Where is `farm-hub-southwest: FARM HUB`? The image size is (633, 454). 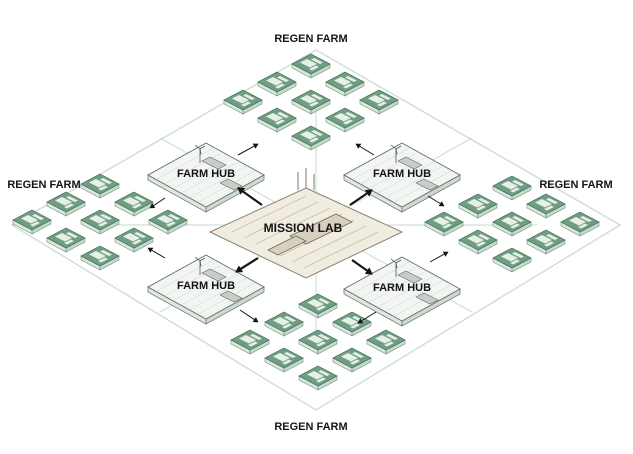
farm-hub-southwest: FARM HUB is located at coordinates (206, 289).